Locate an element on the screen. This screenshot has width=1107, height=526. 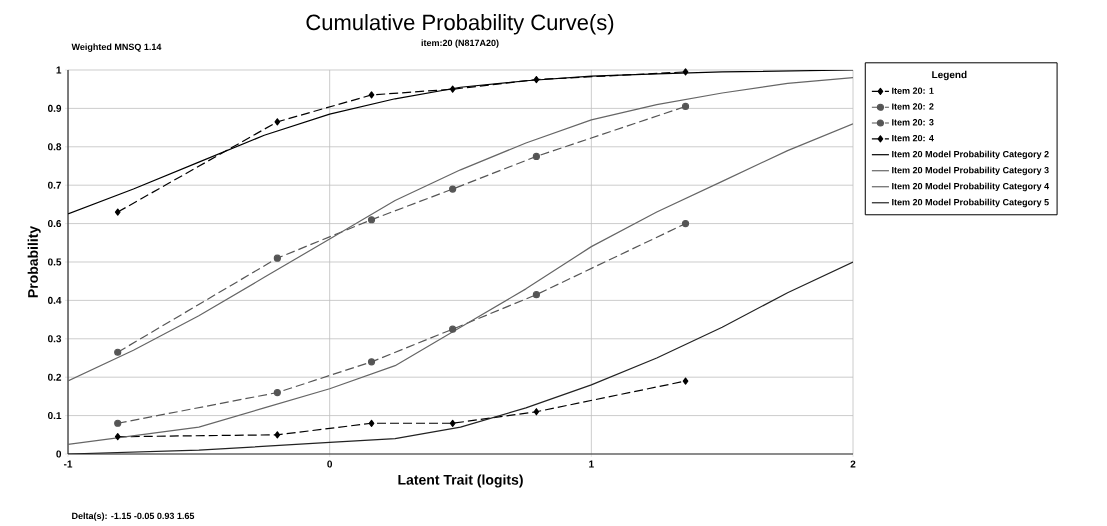
x-tick-label: 0 is located at coordinates (330, 464).